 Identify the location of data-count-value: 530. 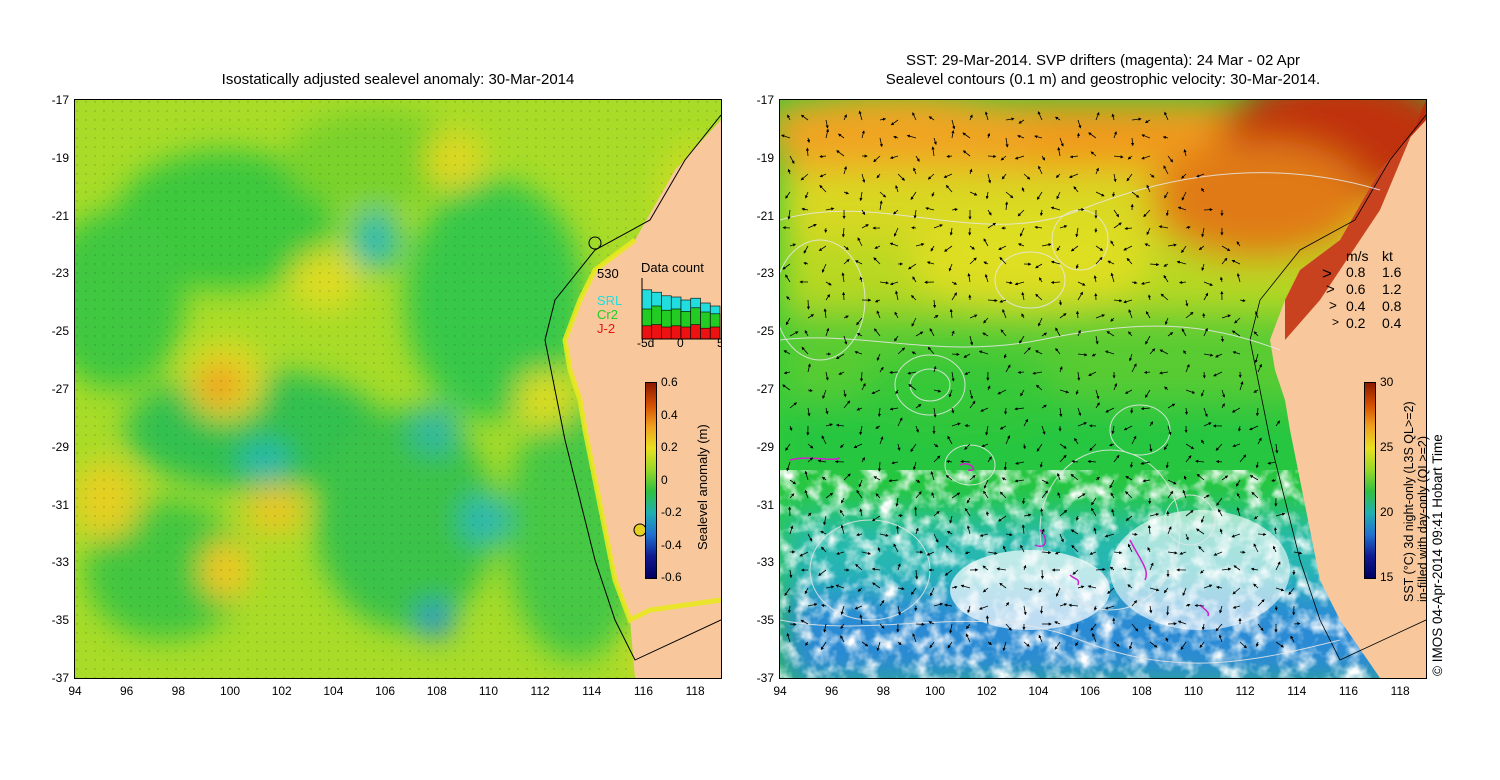
(608, 273).